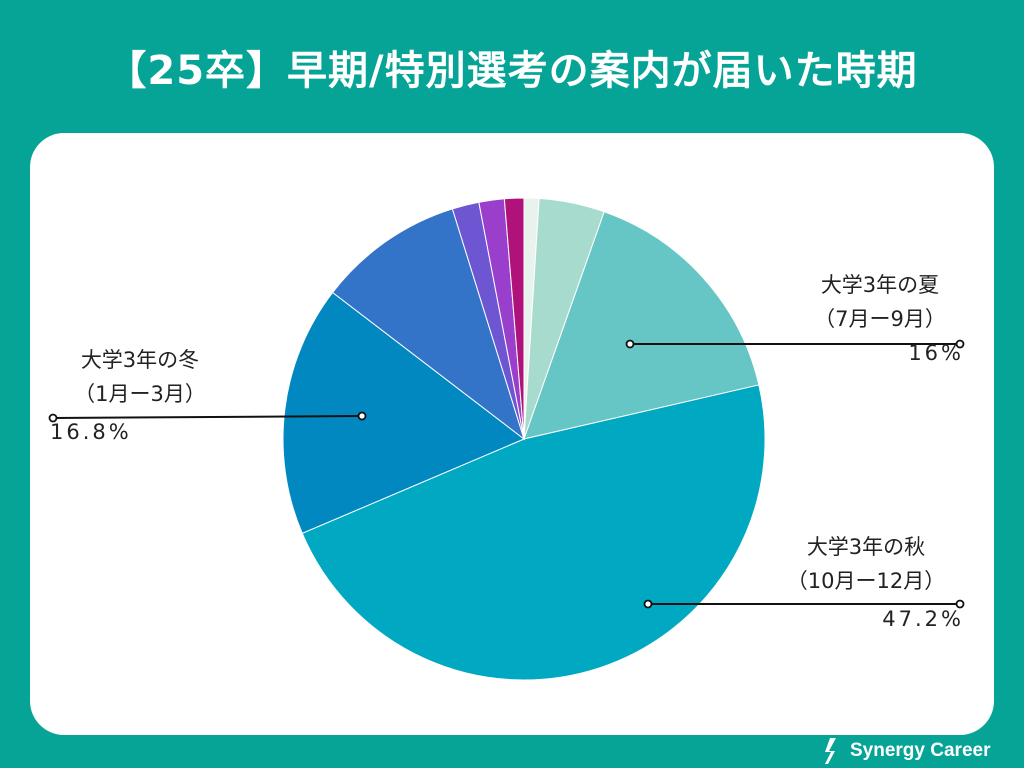 Image resolution: width=1024 pixels, height=768 pixels. Describe the element at coordinates (866, 547) in the screenshot. I see `label-autumn-title: 大学3年の秋` at that location.